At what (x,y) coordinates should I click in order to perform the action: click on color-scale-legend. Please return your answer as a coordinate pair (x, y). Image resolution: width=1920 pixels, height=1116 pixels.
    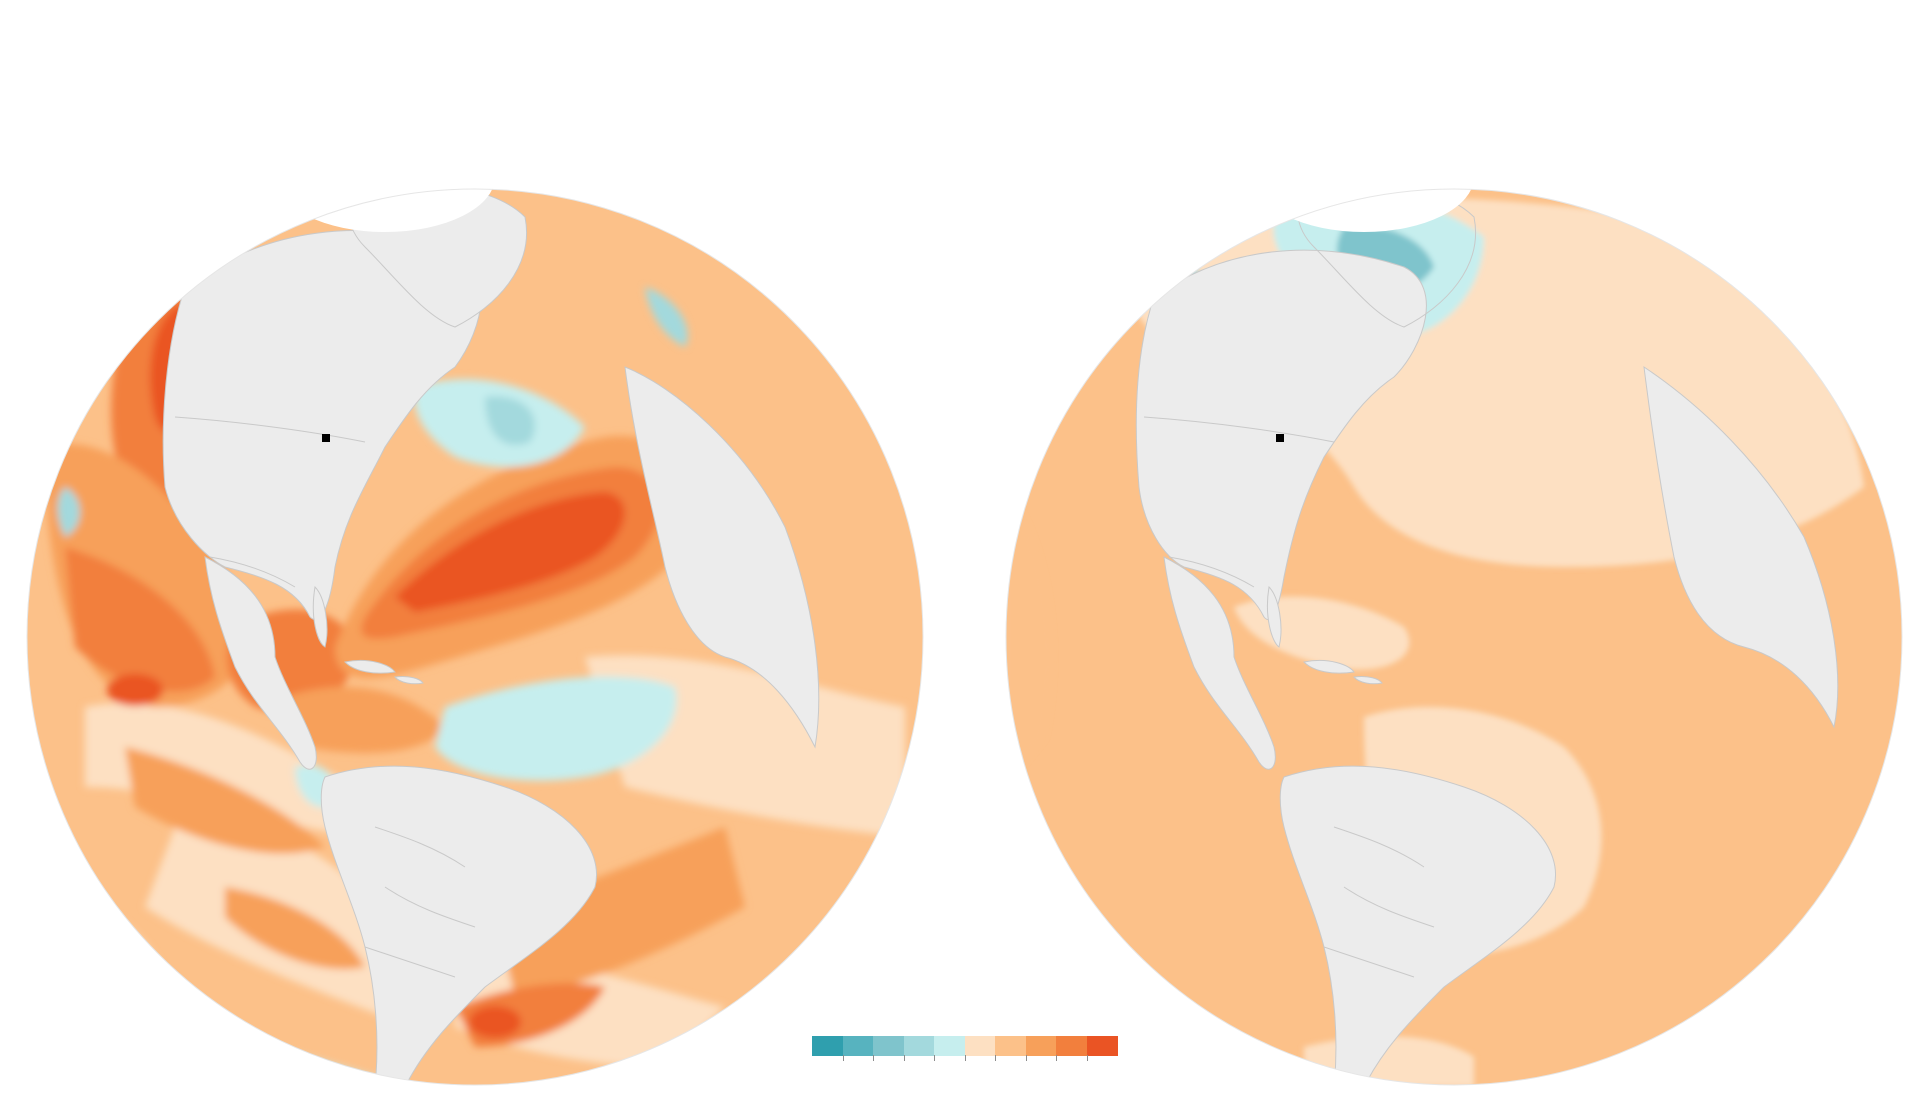
    Looking at the image, I should click on (965, 1048).